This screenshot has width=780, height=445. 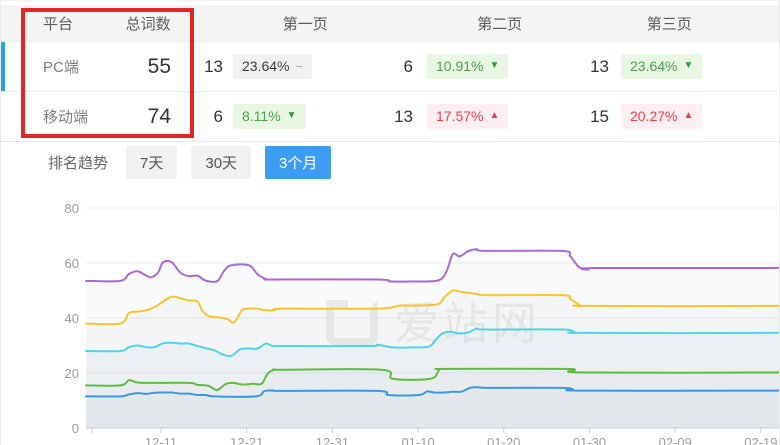 I want to click on col-header-platform: 平台, so click(x=58, y=24).